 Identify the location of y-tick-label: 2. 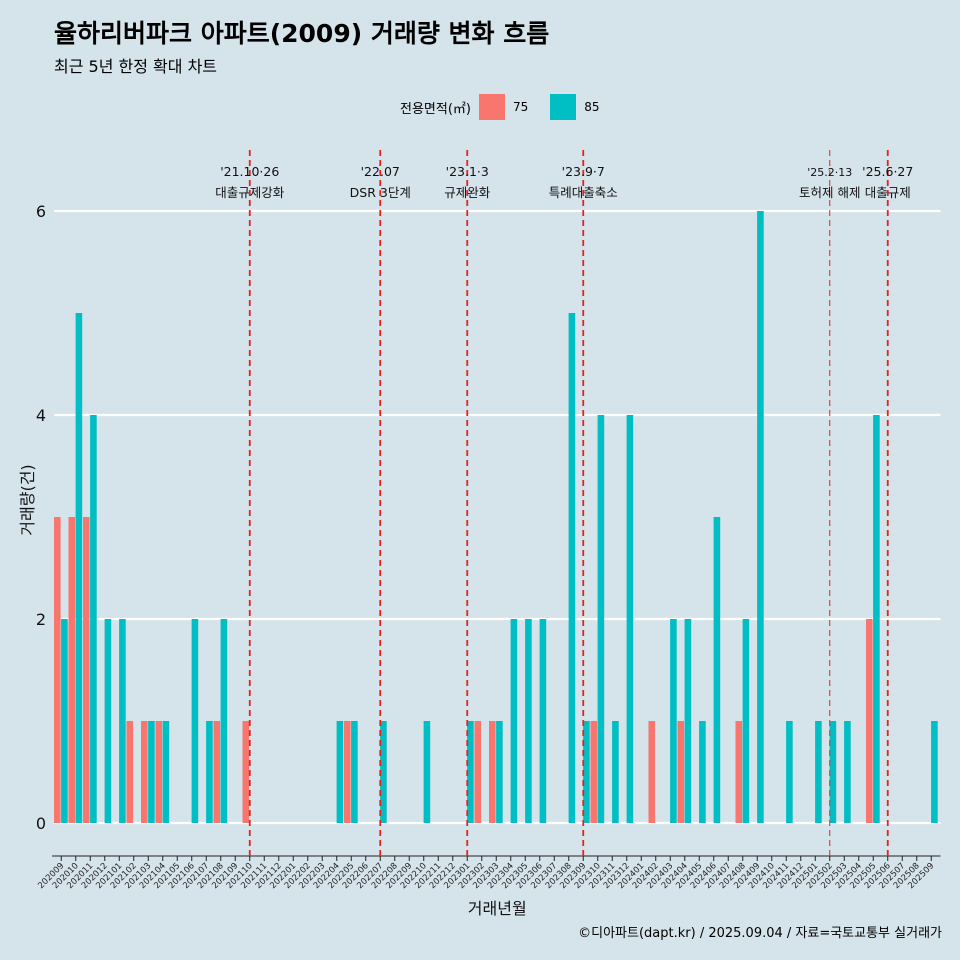
(41, 619).